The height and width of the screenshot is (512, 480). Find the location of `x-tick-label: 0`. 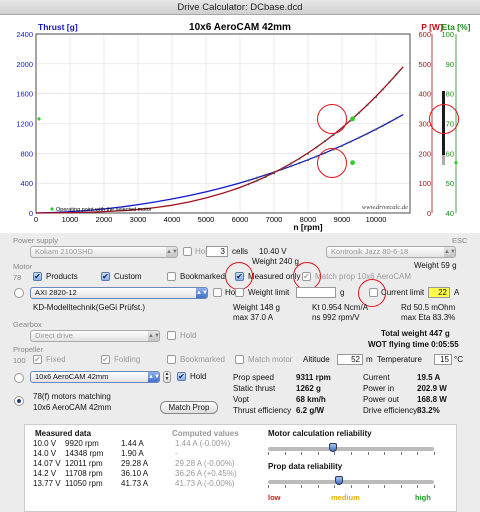

x-tick-label: 0 is located at coordinates (36, 219).